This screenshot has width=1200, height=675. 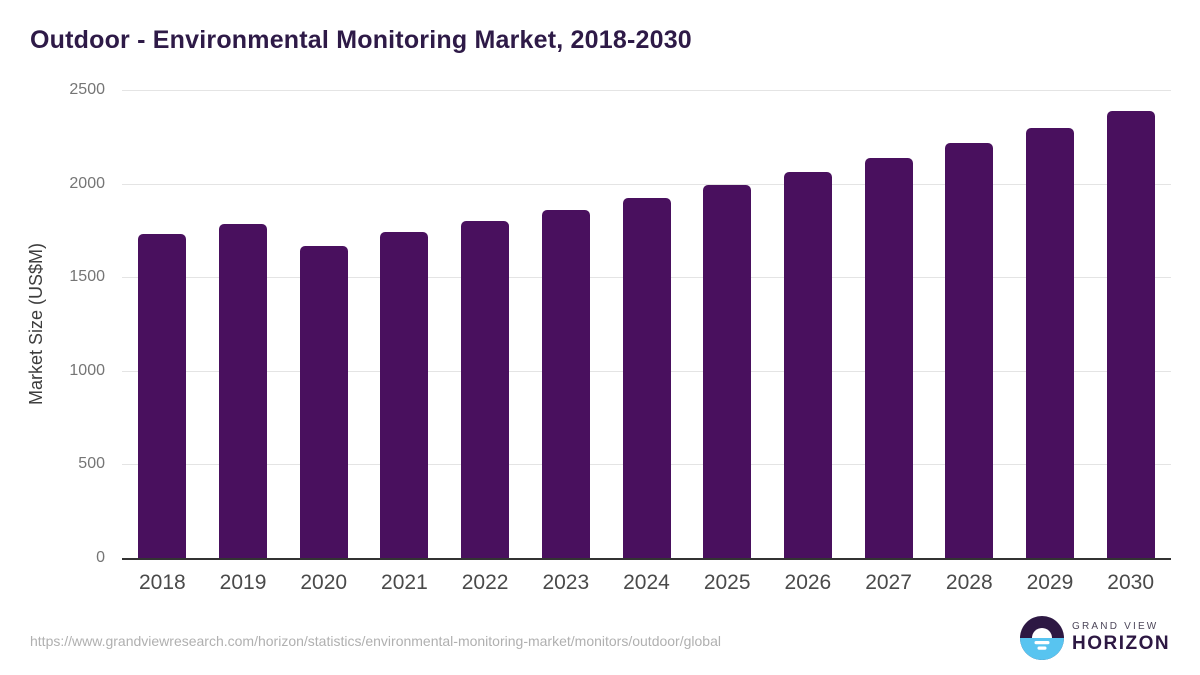 I want to click on bar-2029, so click(x=1049, y=343).